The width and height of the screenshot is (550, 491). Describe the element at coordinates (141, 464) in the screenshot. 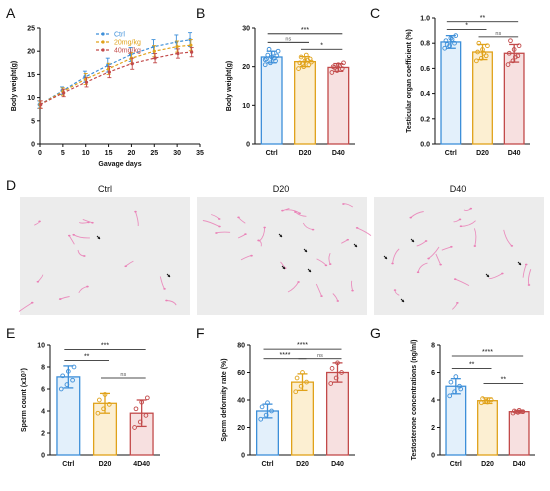

I see `x-tick-label: 4D40` at that location.